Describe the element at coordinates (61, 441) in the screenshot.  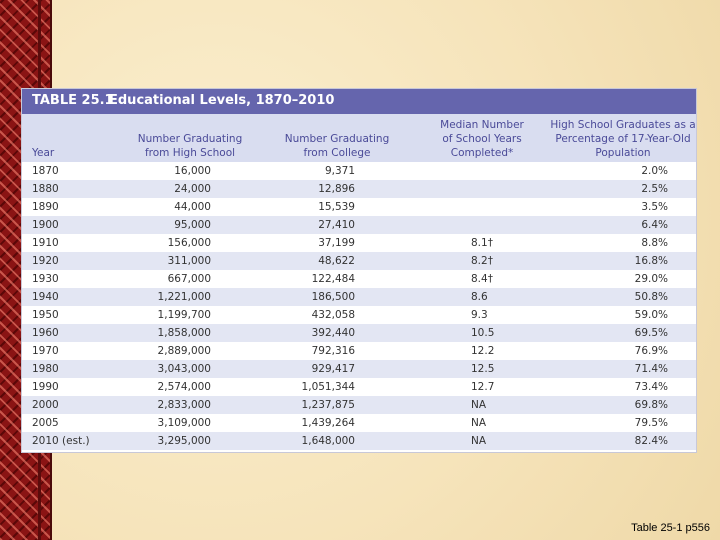
I see `table-cell: 2010 (est.)` at that location.